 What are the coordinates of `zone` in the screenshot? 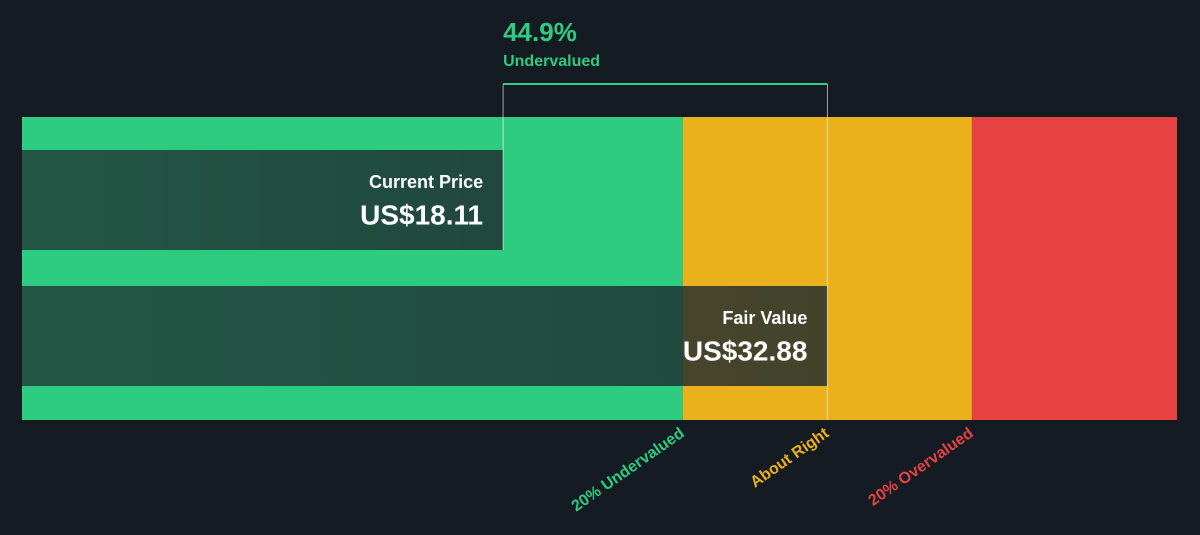 It's located at (1074, 268).